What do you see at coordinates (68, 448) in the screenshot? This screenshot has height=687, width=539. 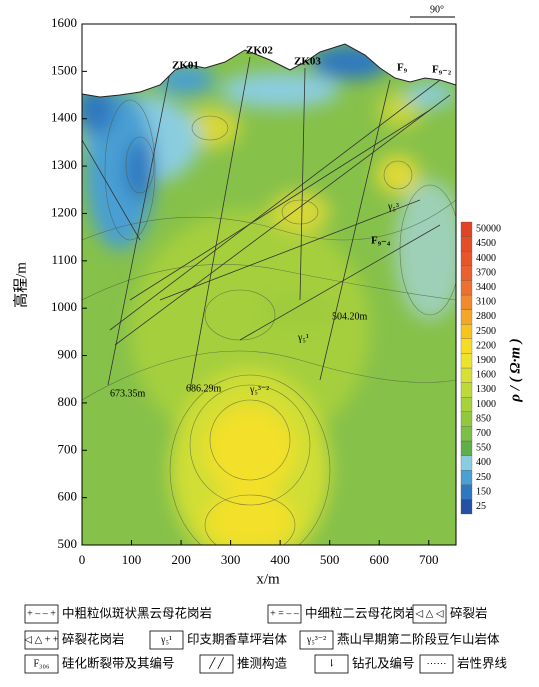 I see `y-tick-label: 700` at bounding box center [68, 448].